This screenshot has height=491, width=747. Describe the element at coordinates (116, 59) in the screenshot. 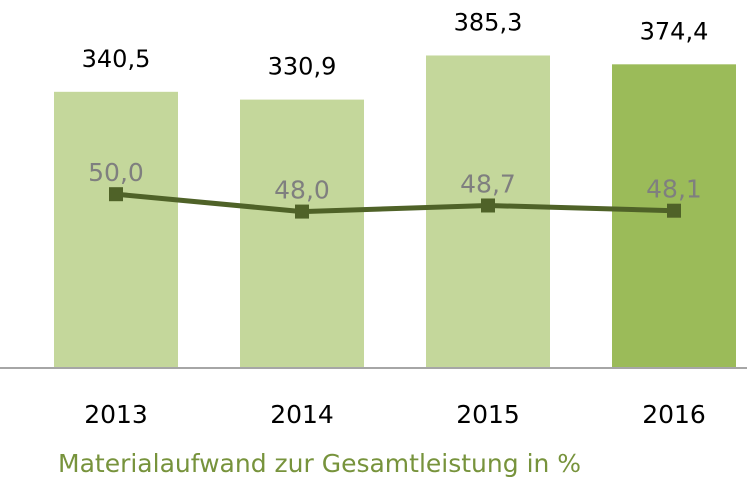

I see `bar-value-label: 340,5` at that location.